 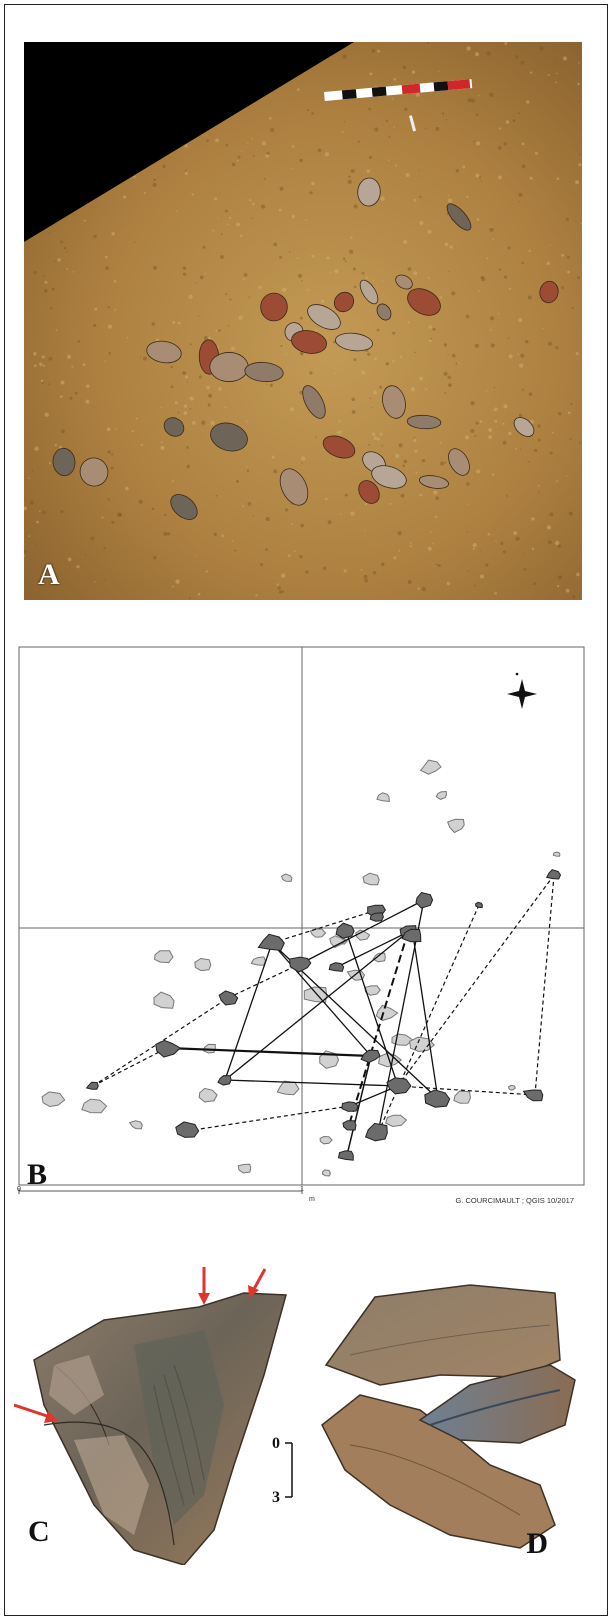 I want to click on scale-unit: m, so click(x=312, y=1199).